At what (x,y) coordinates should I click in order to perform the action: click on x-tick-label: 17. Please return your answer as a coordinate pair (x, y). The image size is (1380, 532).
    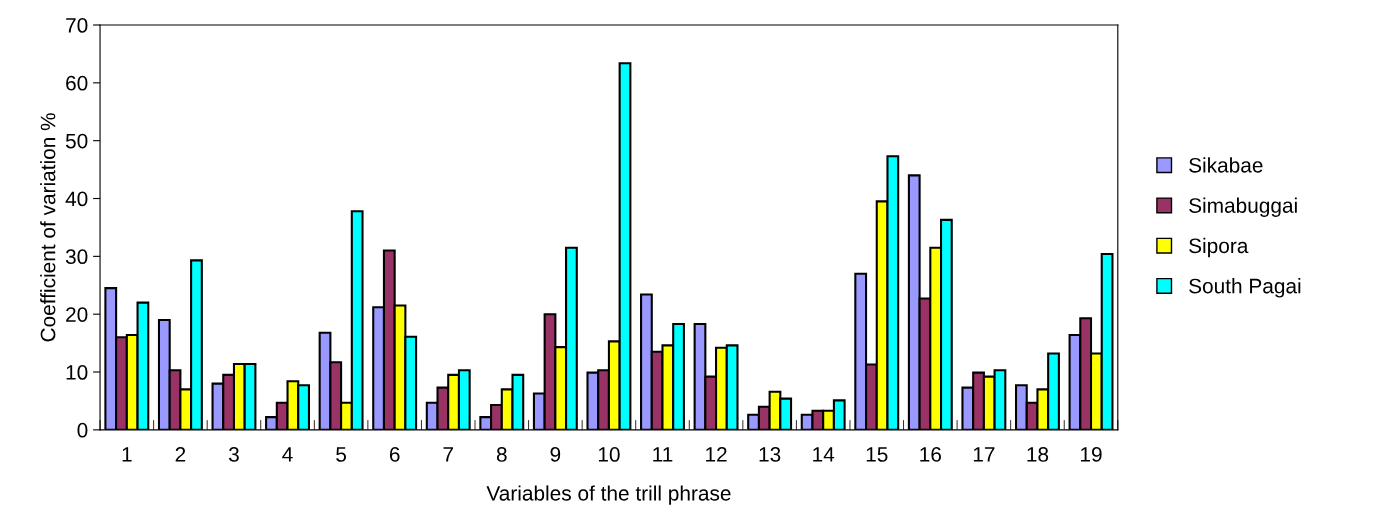
    Looking at the image, I should click on (984, 454).